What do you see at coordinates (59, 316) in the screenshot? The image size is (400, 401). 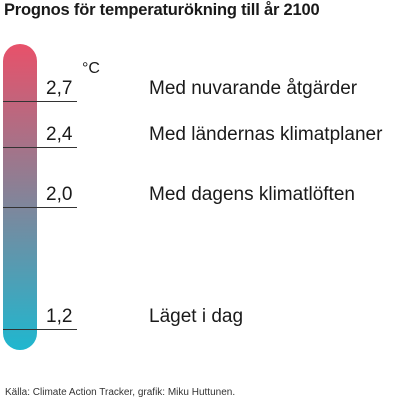 I see `tick-label: 1,2` at bounding box center [59, 316].